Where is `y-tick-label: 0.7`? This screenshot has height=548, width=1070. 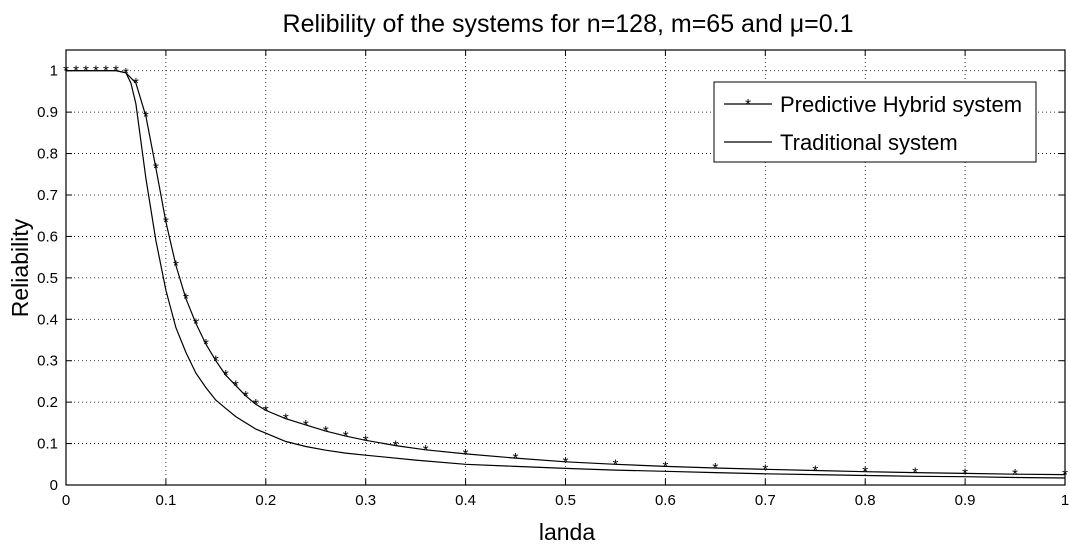
y-tick-label: 0.7 is located at coordinates (47, 195).